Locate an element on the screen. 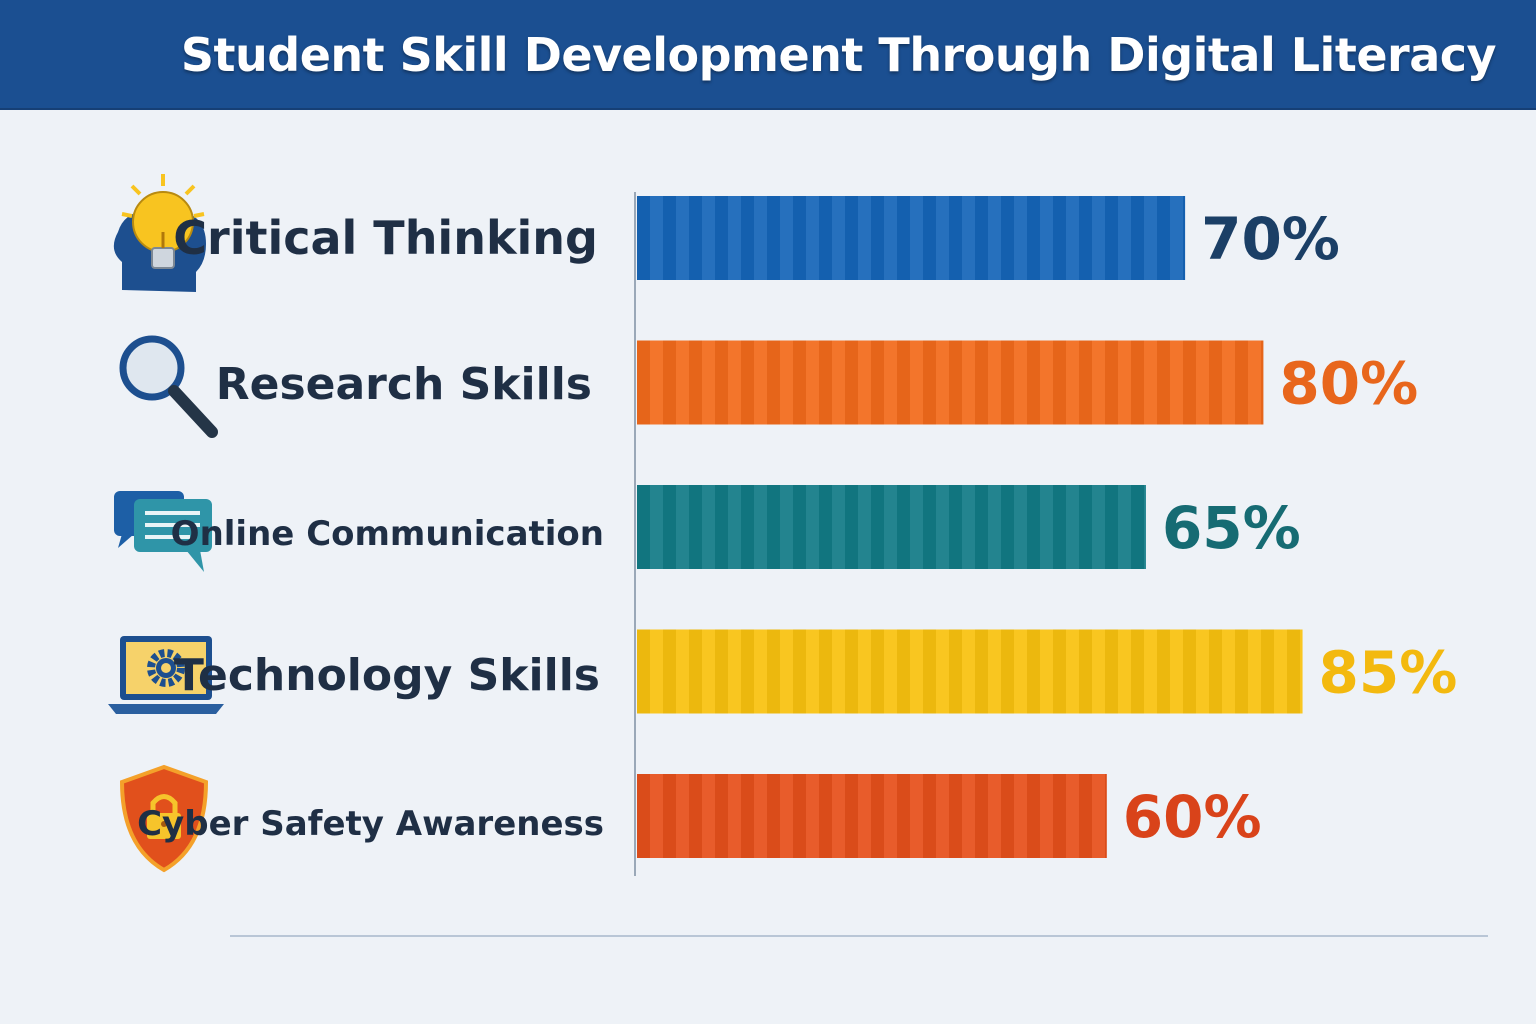 The image size is (1536, 1024). magnifying-glass-icon is located at coordinates (168, 386).